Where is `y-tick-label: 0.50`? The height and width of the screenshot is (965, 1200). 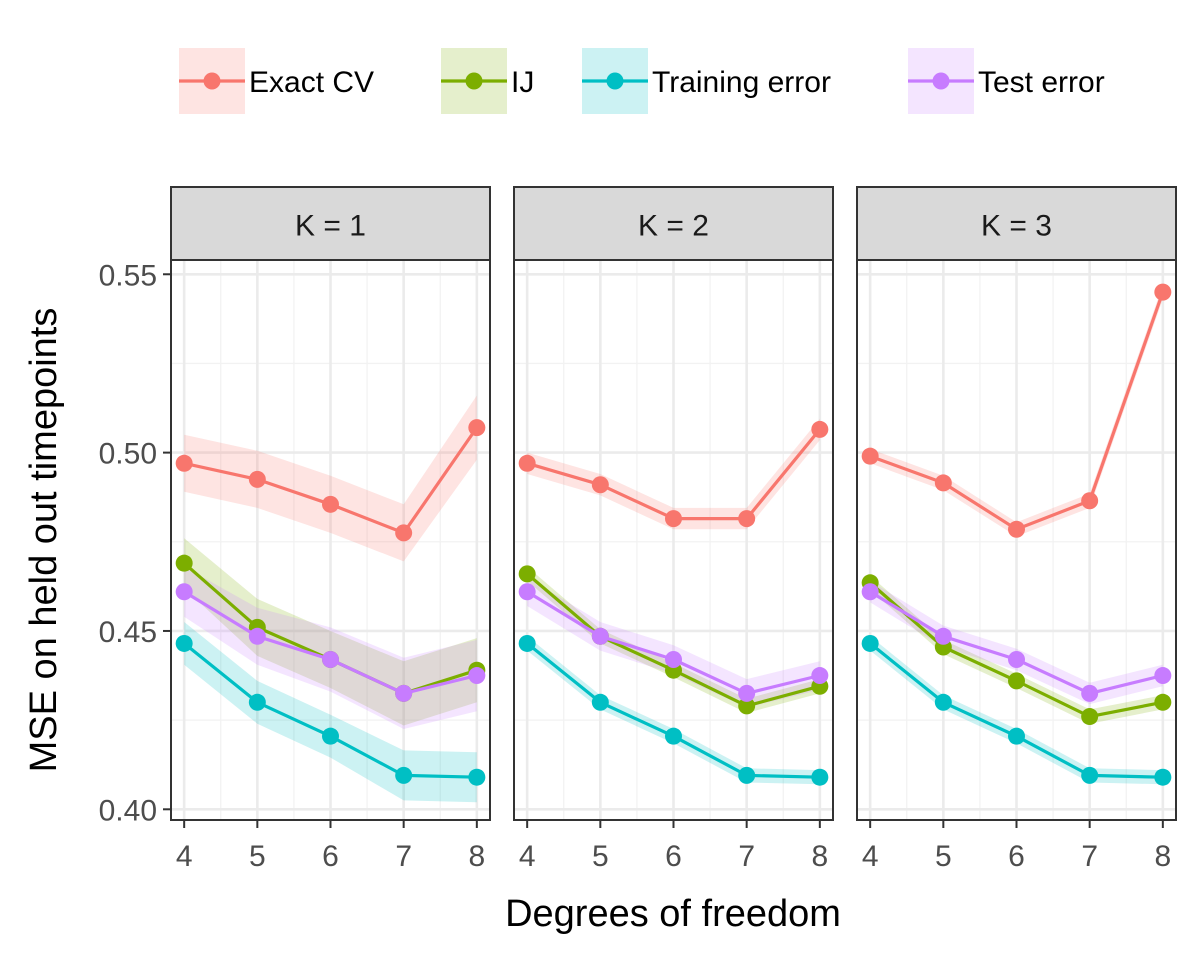
y-tick-label: 0.50 is located at coordinates (128, 454).